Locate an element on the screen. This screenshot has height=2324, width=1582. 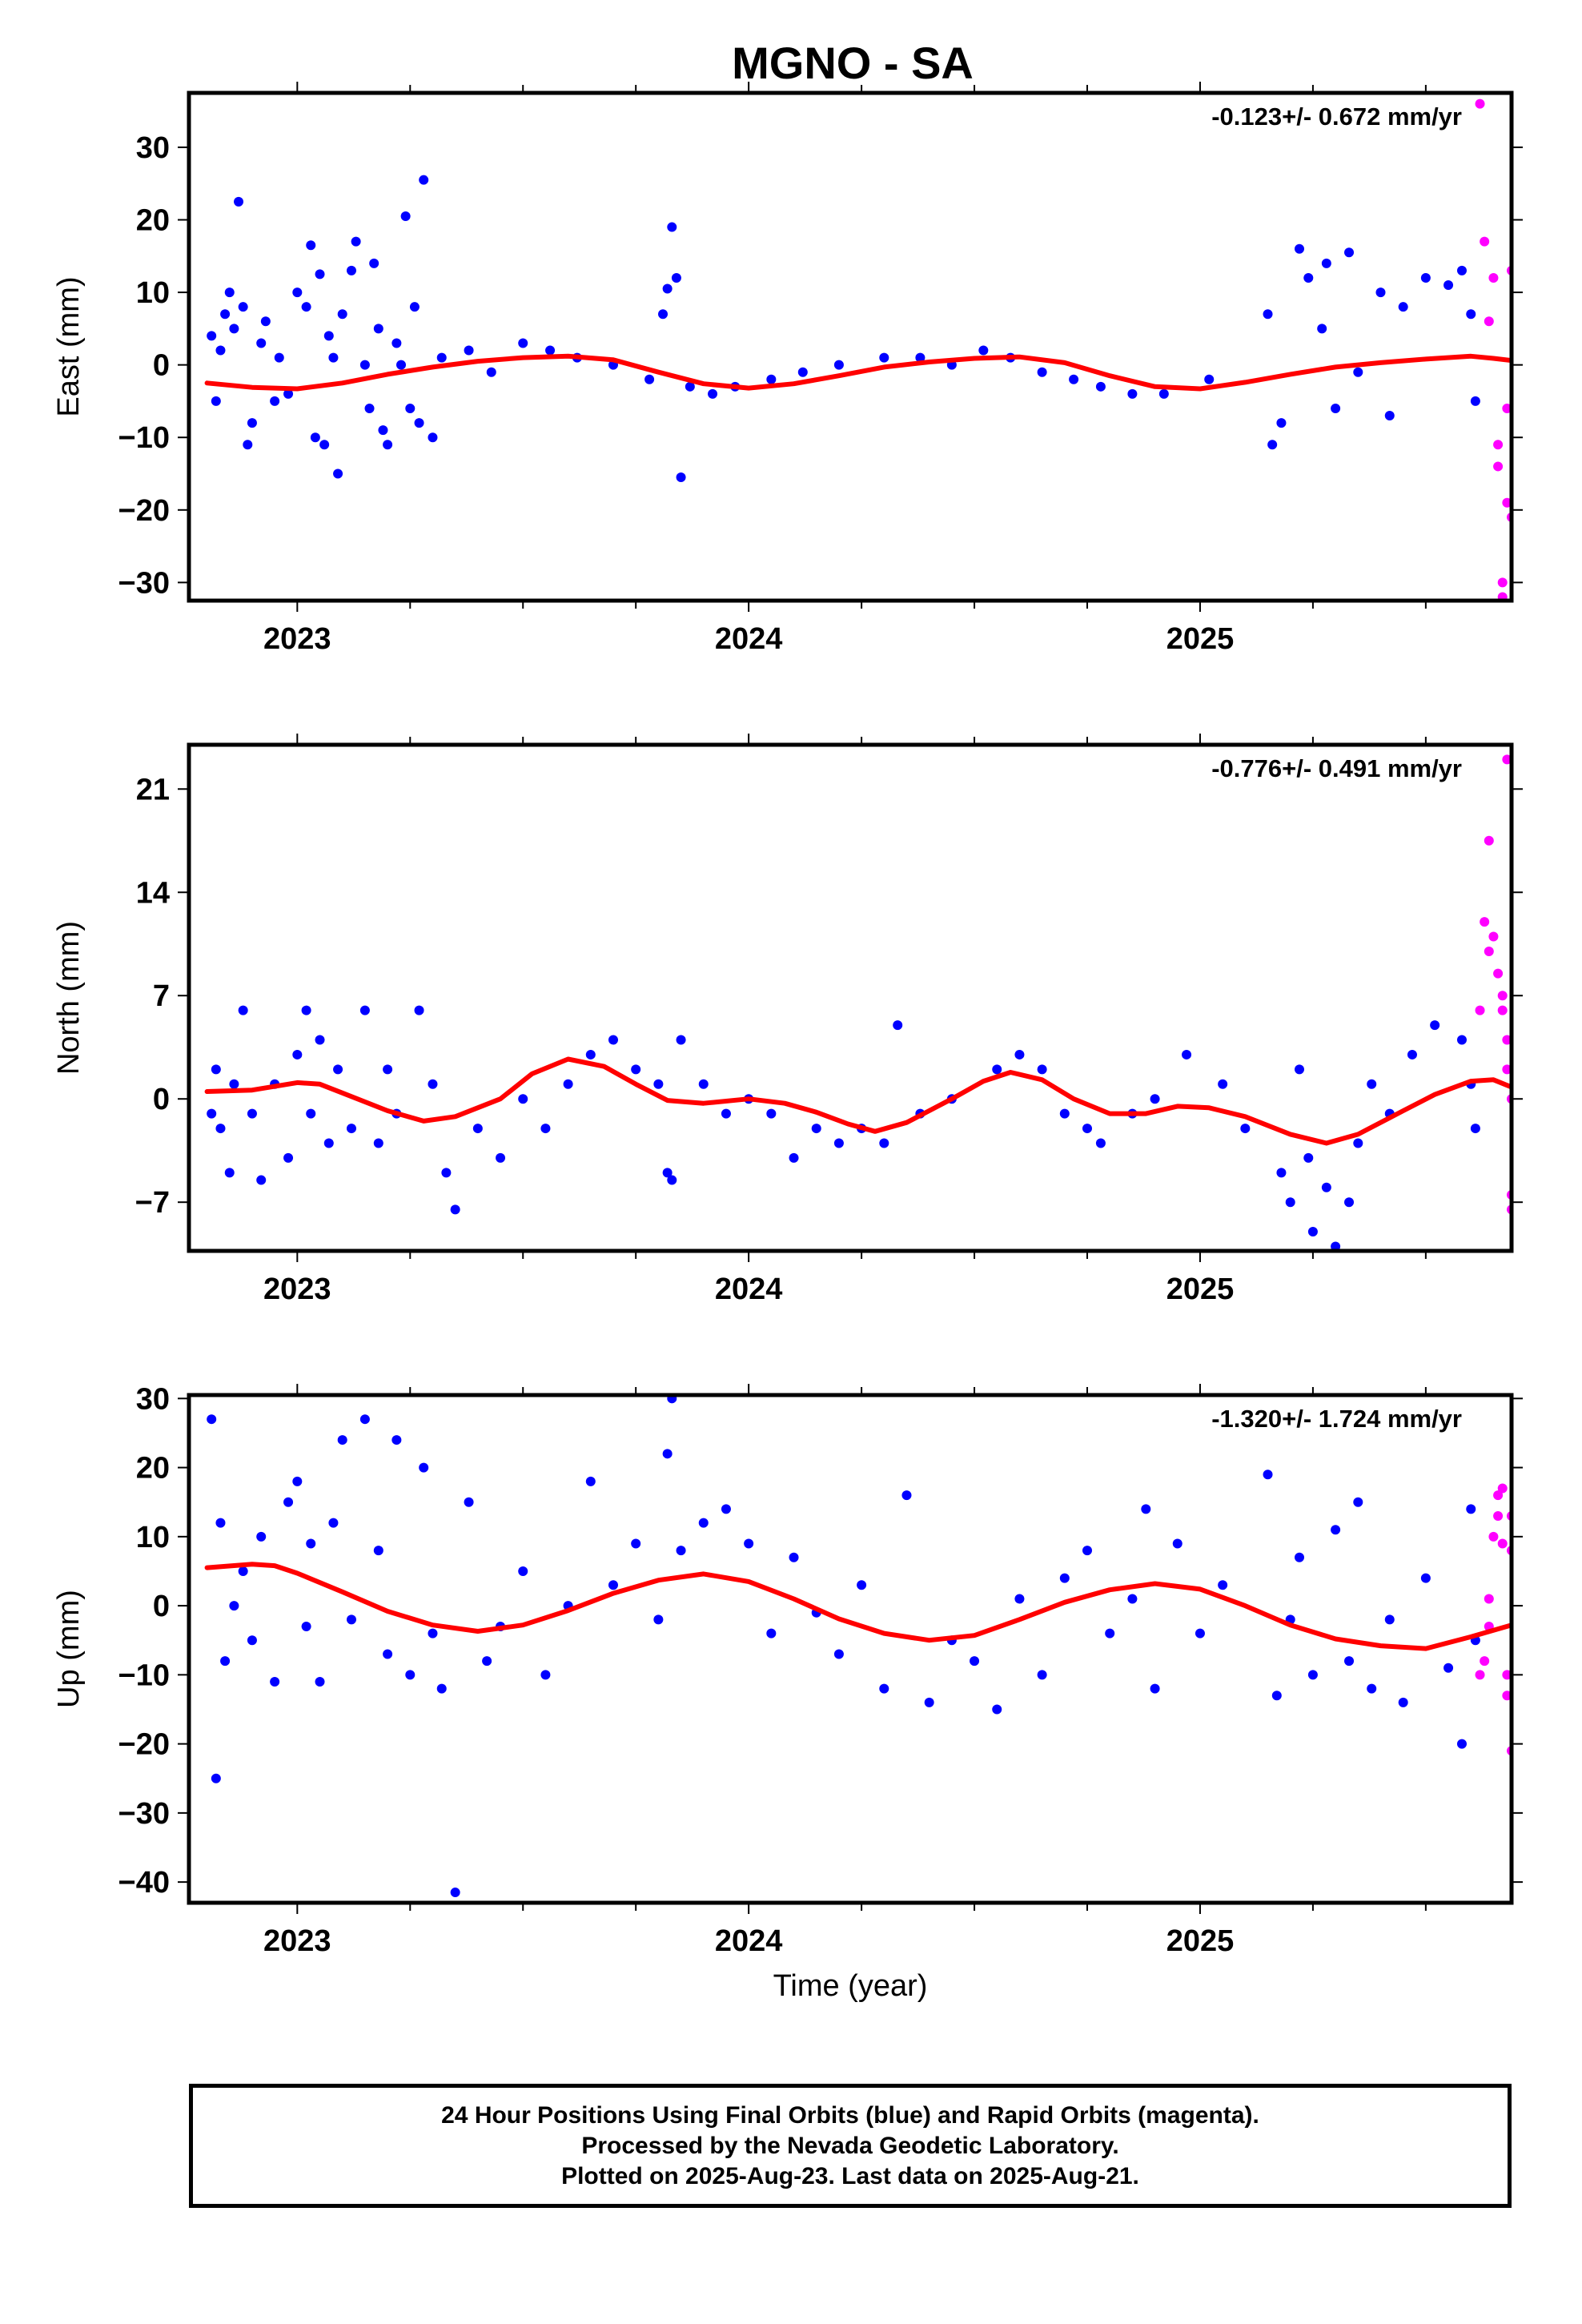
up-y-tick-label: 0 is located at coordinates (161, 1606).